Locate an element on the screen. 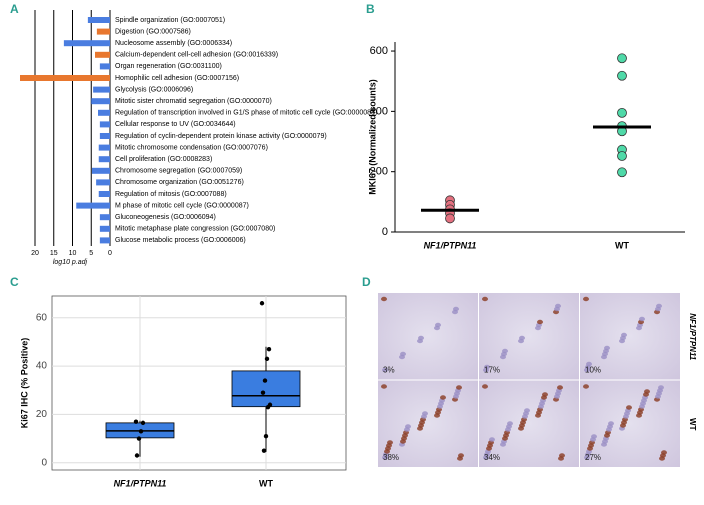 The height and width of the screenshot is (505, 704). percent-label: 10% is located at coordinates (593, 370).